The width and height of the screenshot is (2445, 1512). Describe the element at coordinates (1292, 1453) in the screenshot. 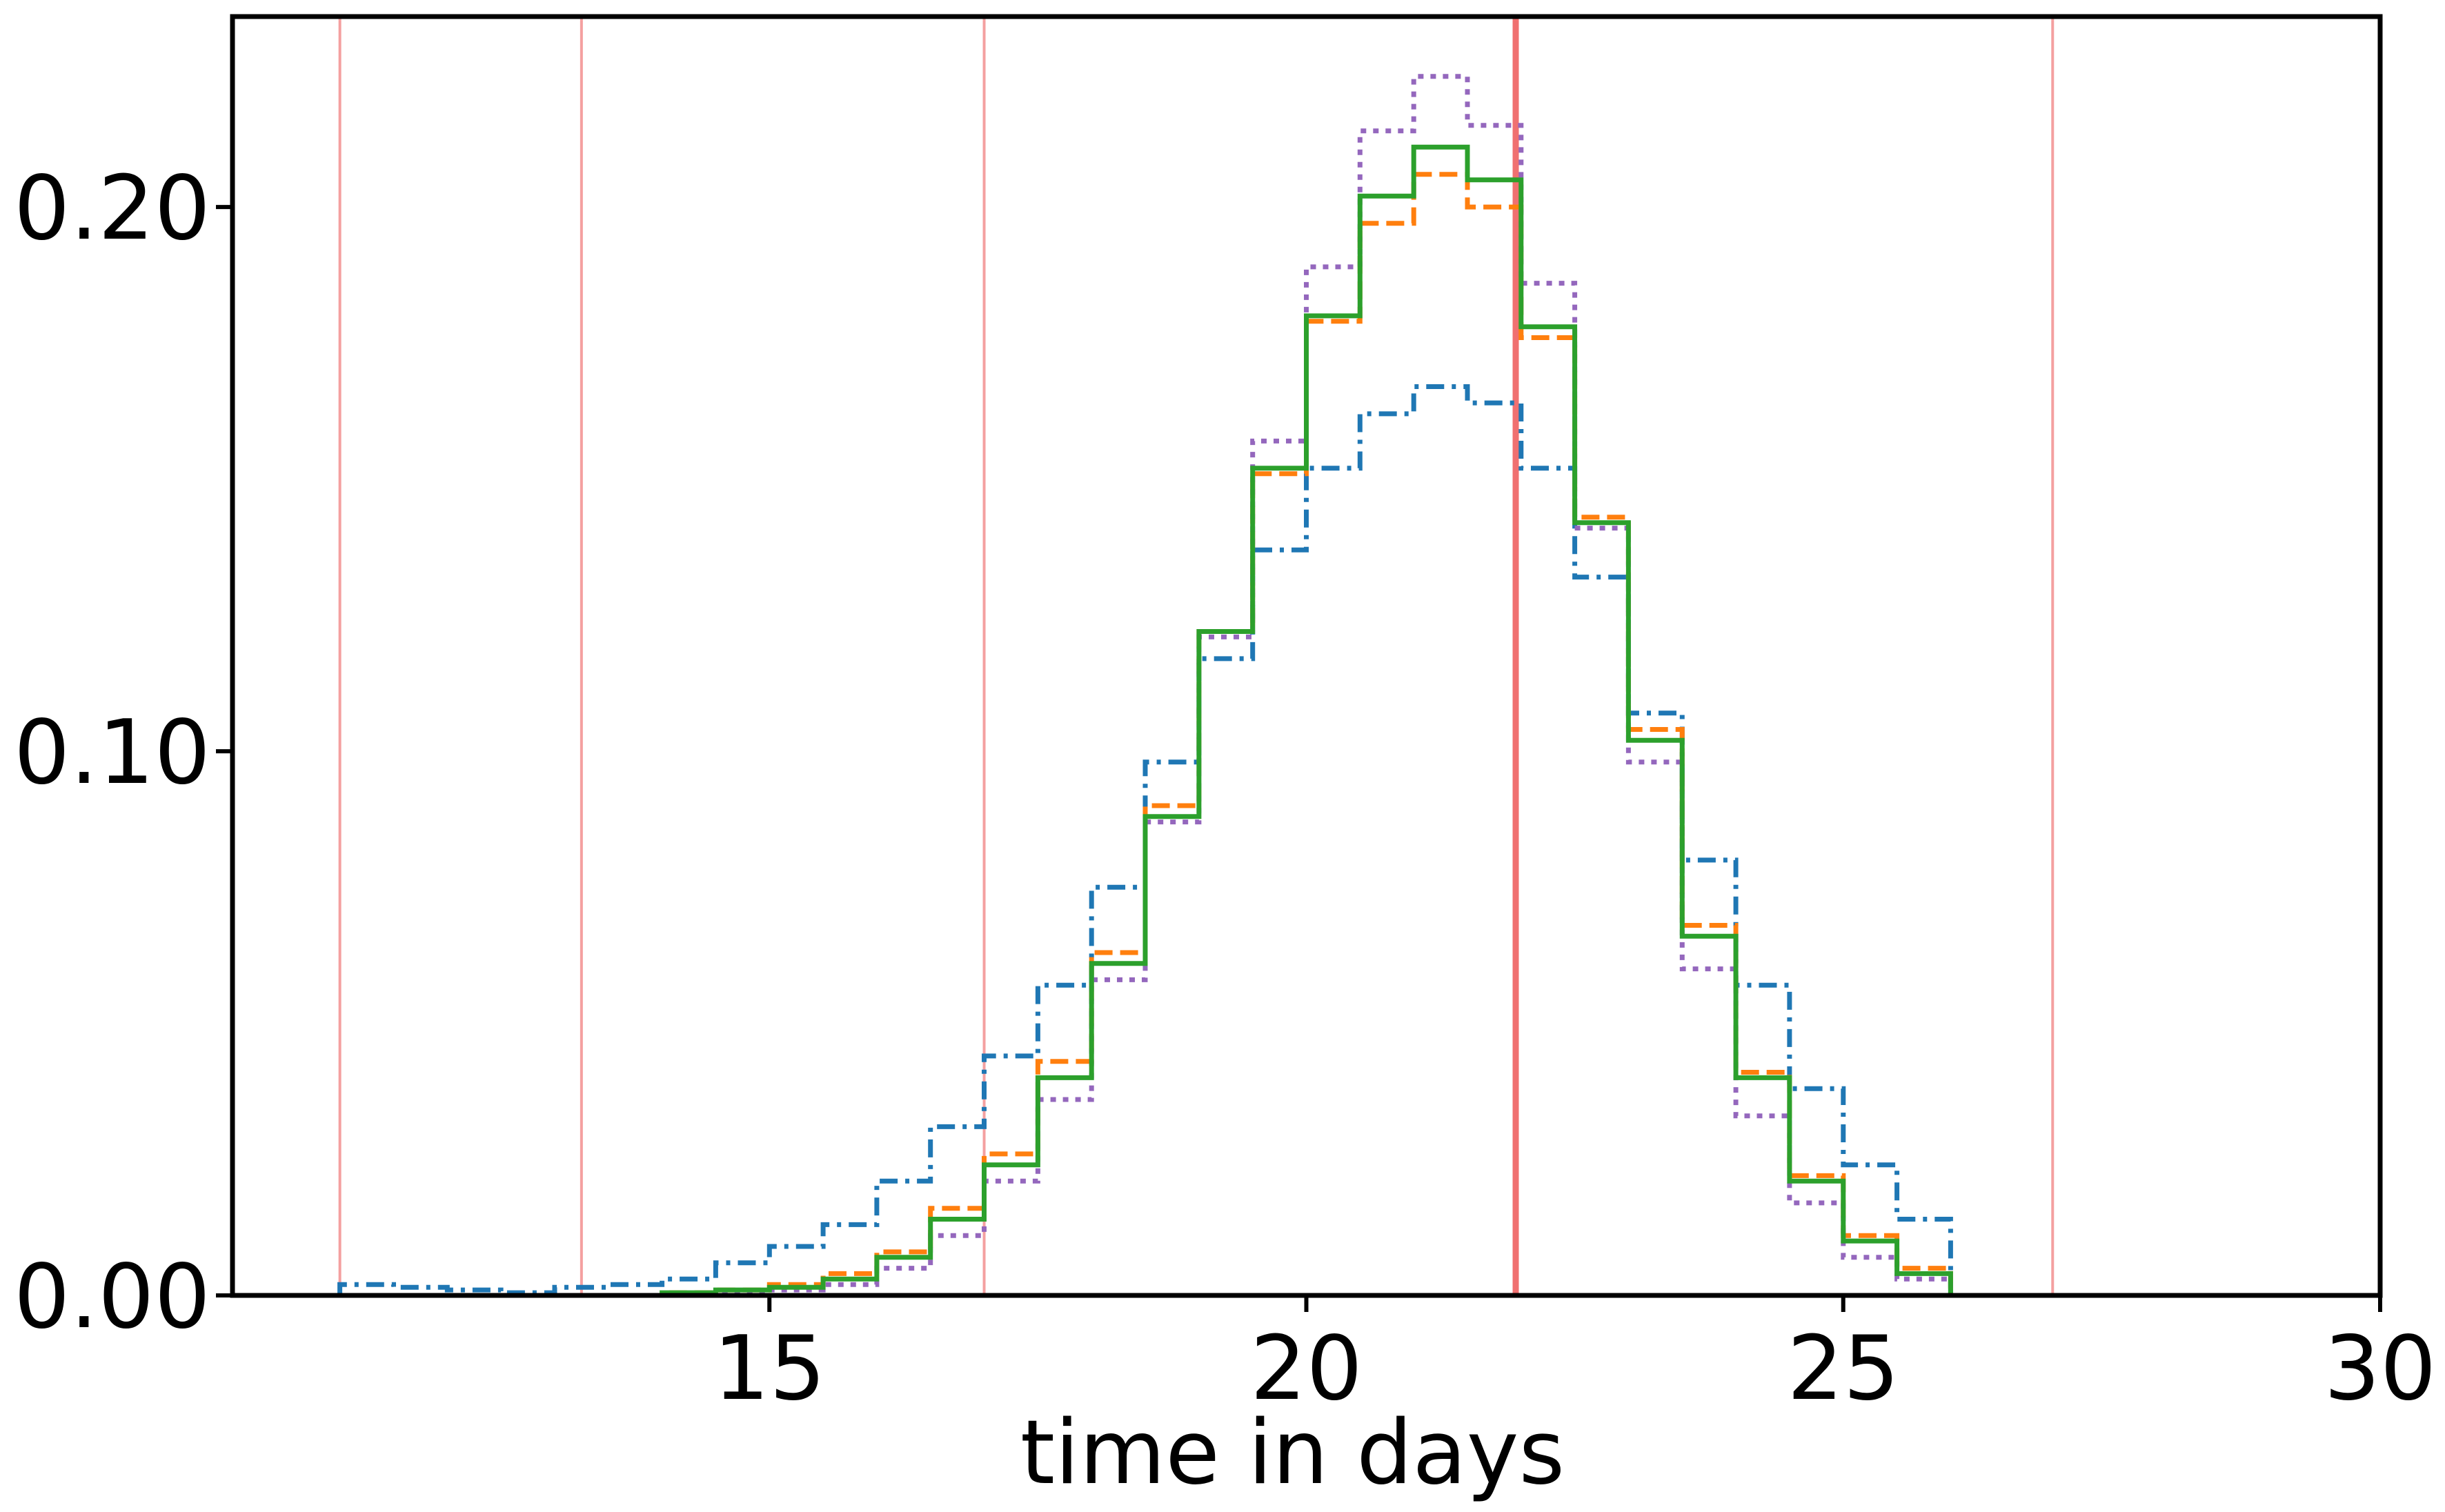

I see `x-axis-label: time in days` at that location.